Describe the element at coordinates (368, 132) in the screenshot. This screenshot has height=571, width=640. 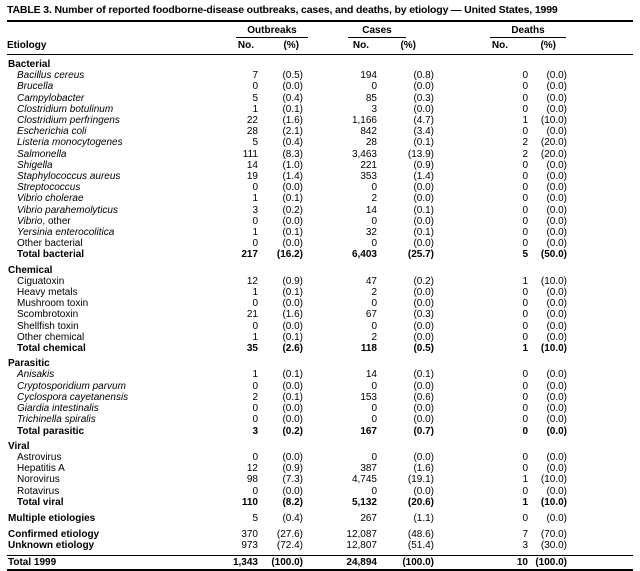
I see `cases-no-cell: 842` at that location.